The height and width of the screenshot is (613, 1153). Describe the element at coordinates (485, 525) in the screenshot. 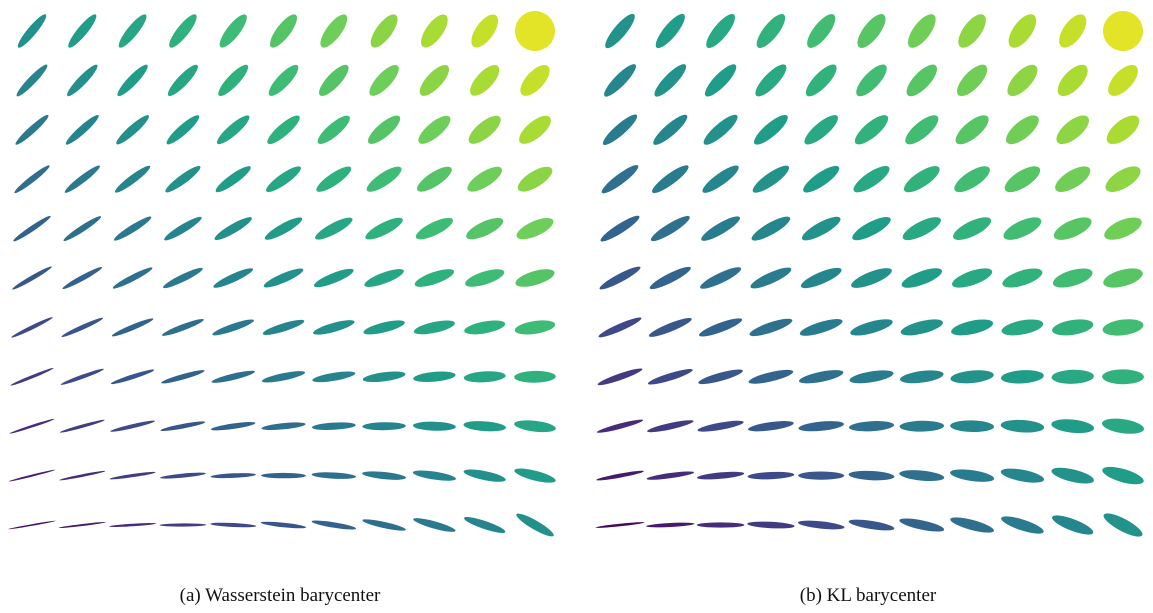

I see `ellipse-a-r10-c9` at that location.